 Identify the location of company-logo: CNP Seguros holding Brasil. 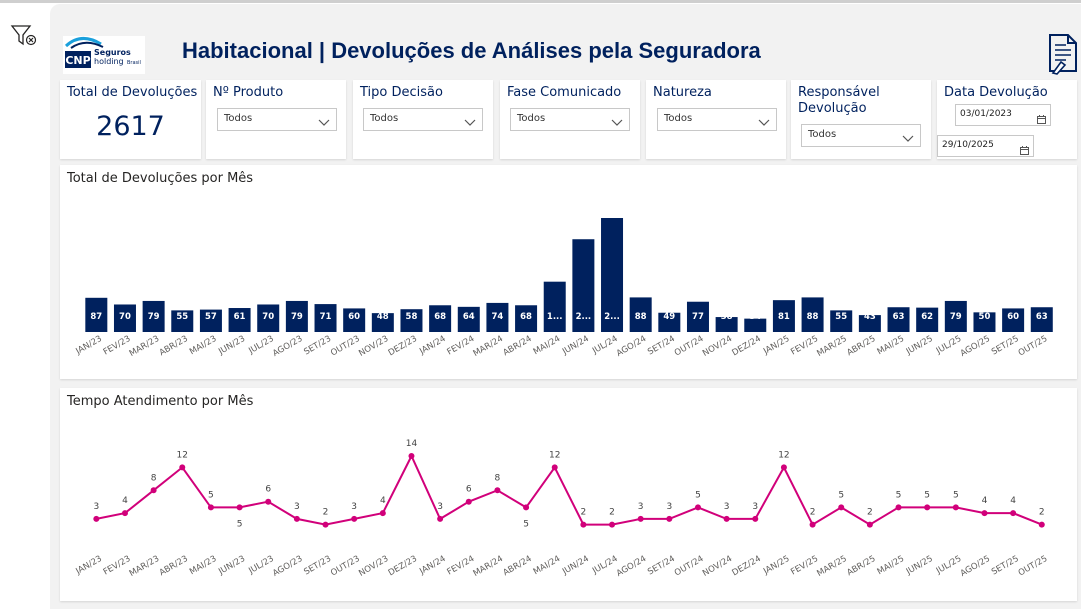
(104, 55).